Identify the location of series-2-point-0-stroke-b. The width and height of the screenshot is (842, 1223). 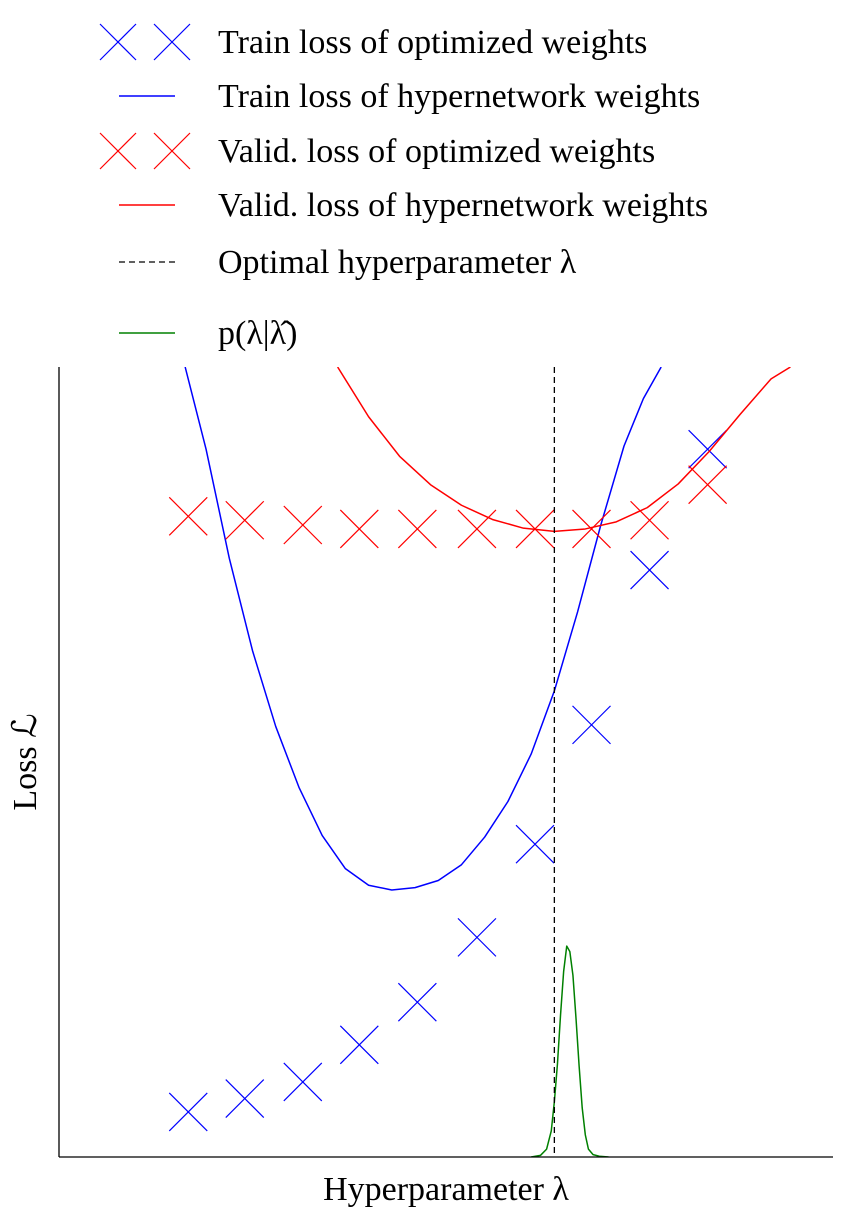
(188, 516).